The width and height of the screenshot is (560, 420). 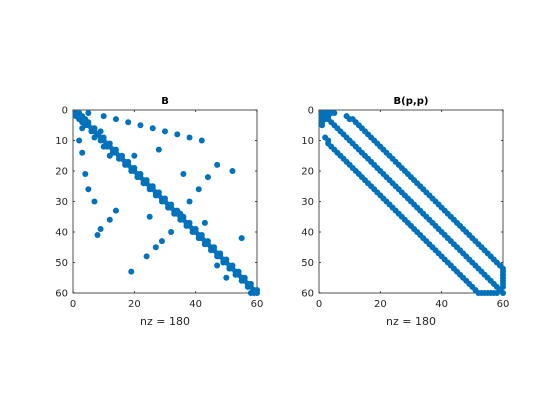 I want to click on x-axis-label-B: nz = 180, so click(x=165, y=321).